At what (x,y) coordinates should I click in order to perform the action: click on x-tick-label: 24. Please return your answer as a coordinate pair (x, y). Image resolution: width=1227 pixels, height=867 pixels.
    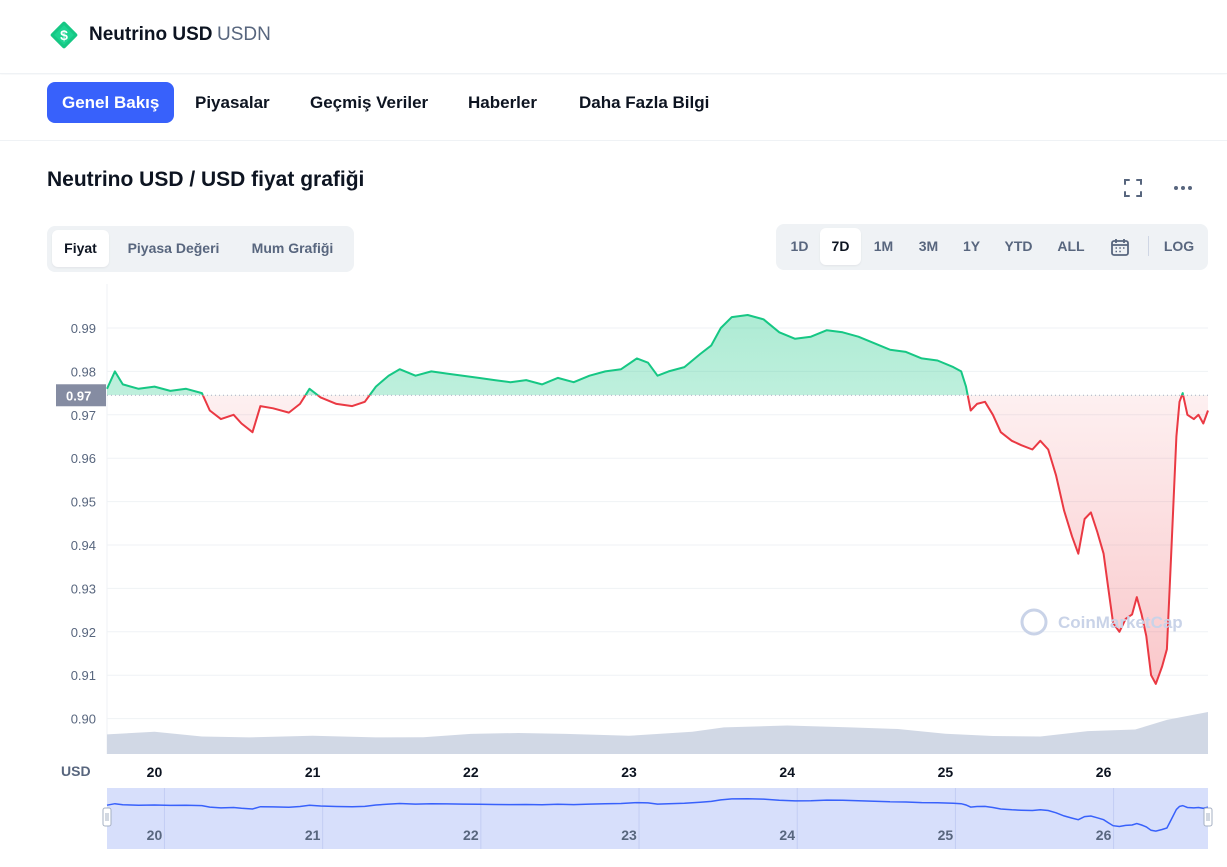
    Looking at the image, I should click on (787, 772).